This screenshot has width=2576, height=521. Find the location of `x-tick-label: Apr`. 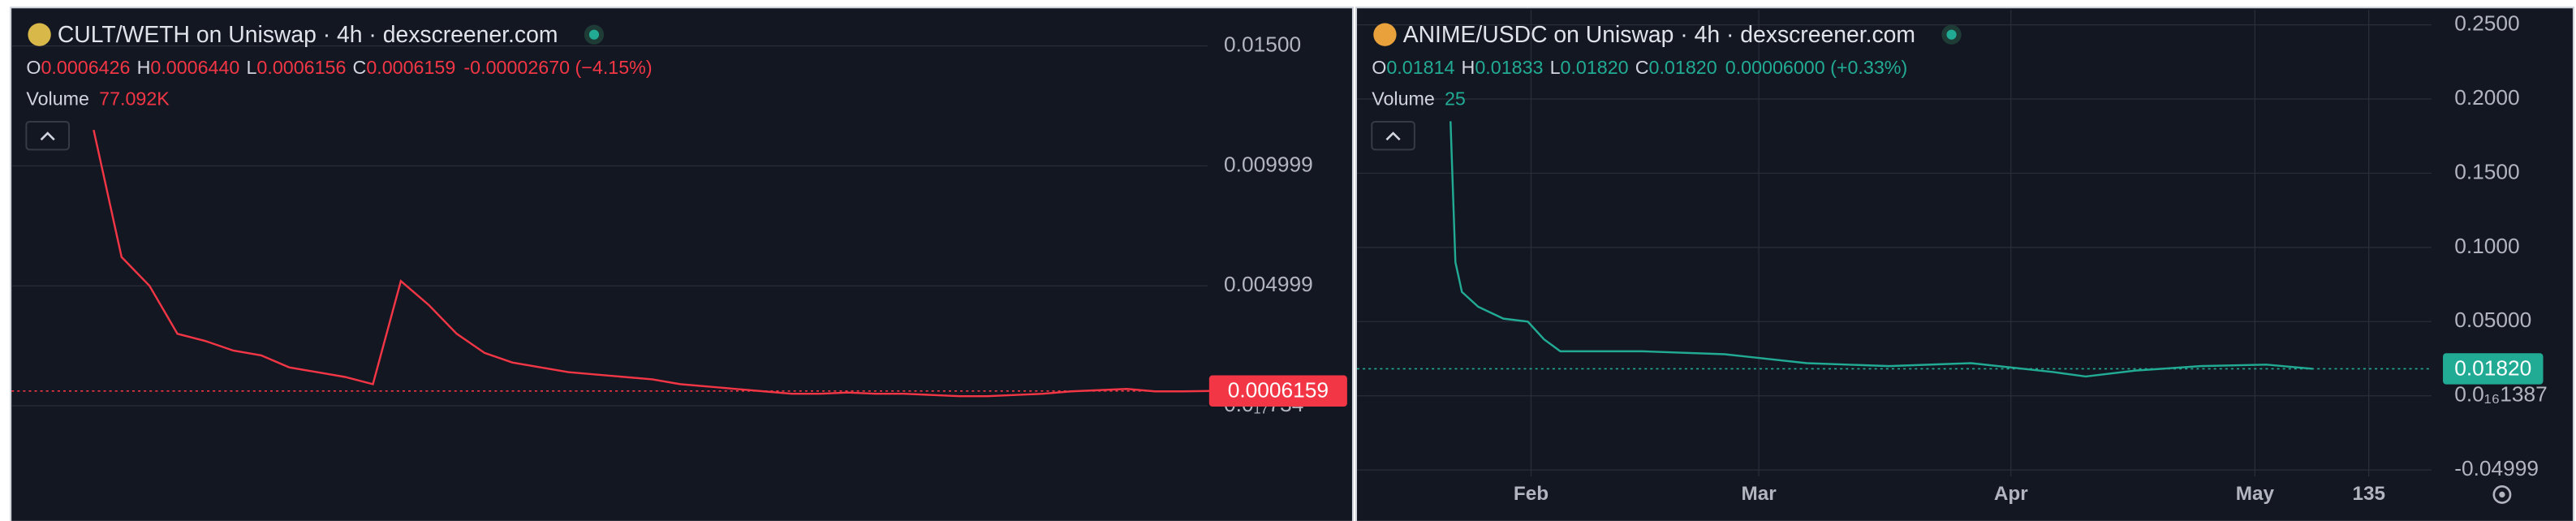

x-tick-label: Apr is located at coordinates (2011, 494).